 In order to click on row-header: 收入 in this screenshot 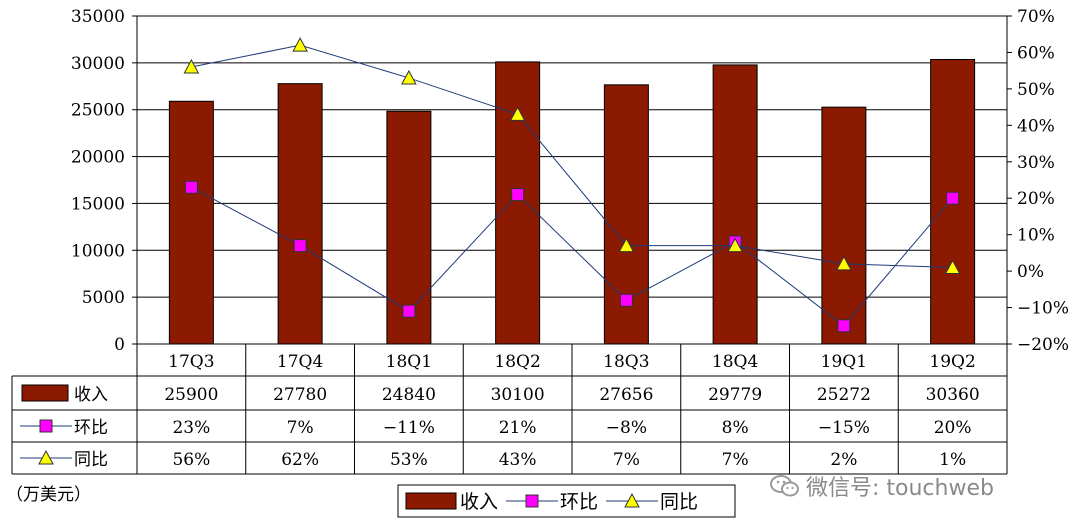, I will do `click(91, 395)`.